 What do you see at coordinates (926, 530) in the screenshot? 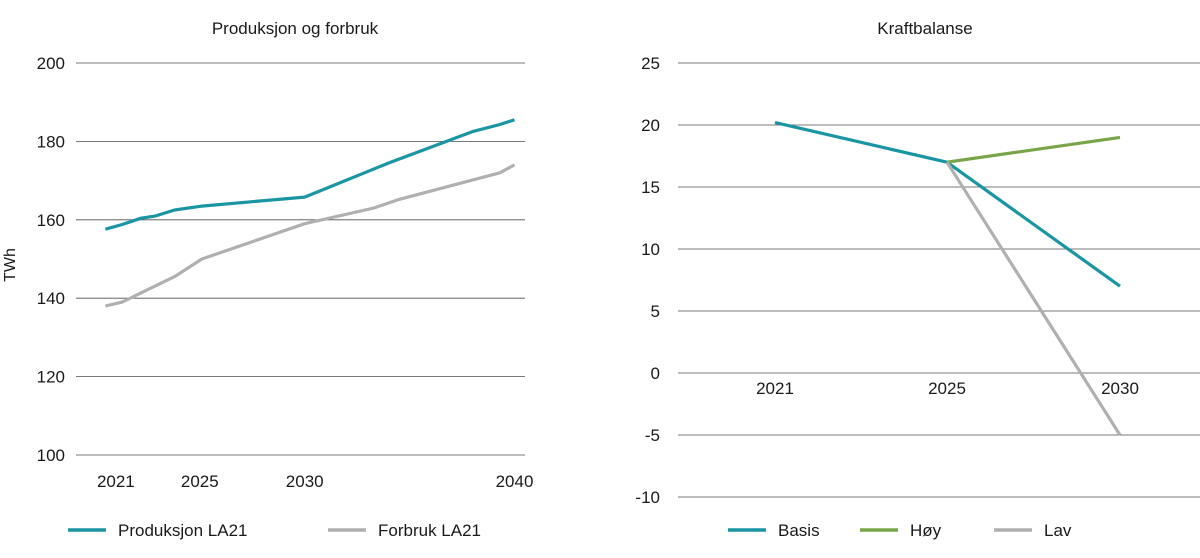
I see `chart2-legend-label-h-y: Høy` at bounding box center [926, 530].